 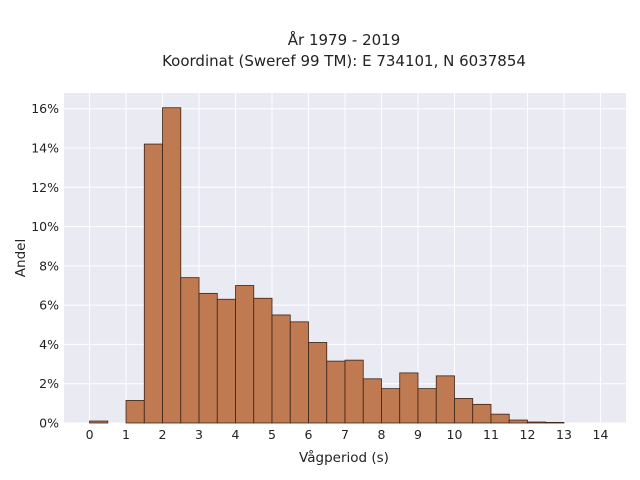 I want to click on x-tick-label: 9, so click(x=418, y=434).